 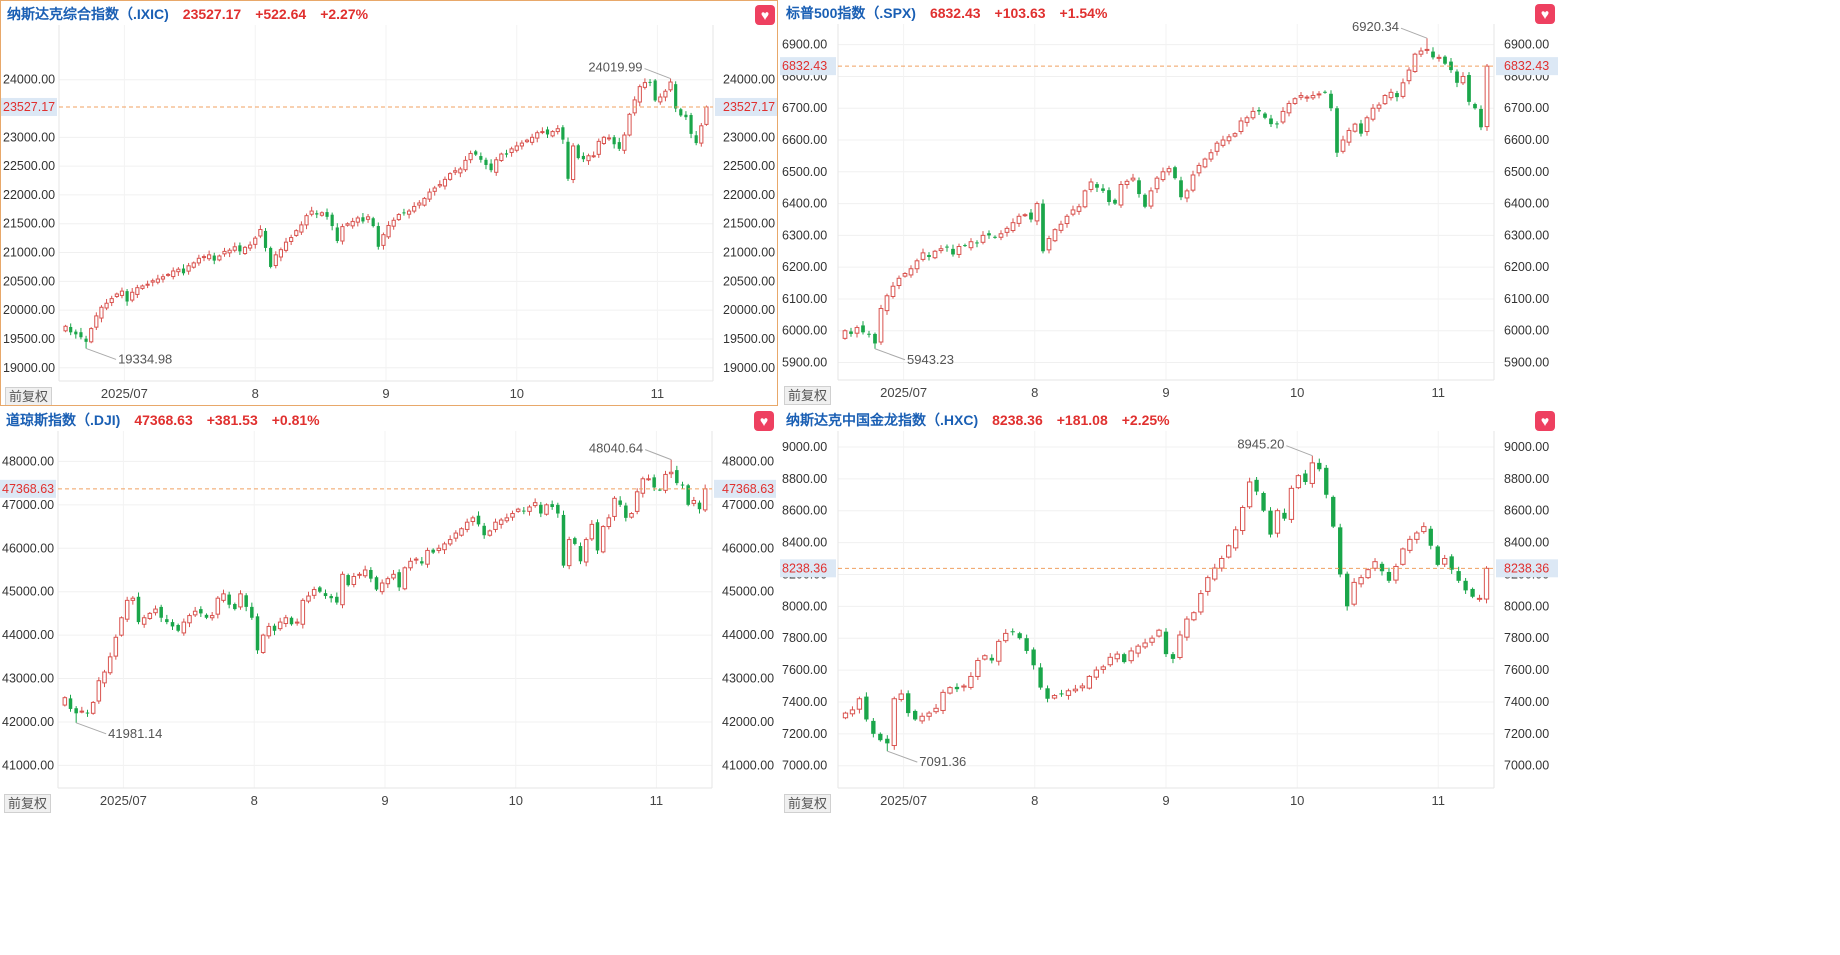 I want to click on index-price: 47368.63, so click(x=163, y=420).